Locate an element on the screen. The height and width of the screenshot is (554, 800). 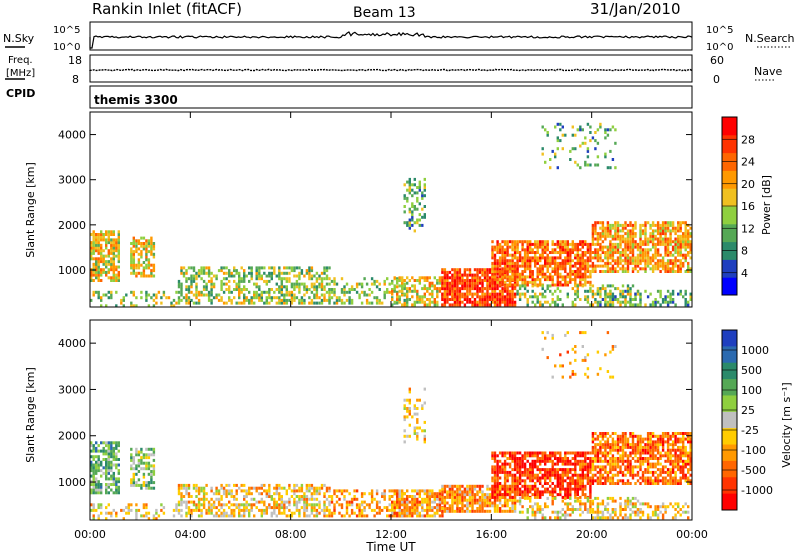
power-colorbar-tick: 8 is located at coordinates (744, 251).